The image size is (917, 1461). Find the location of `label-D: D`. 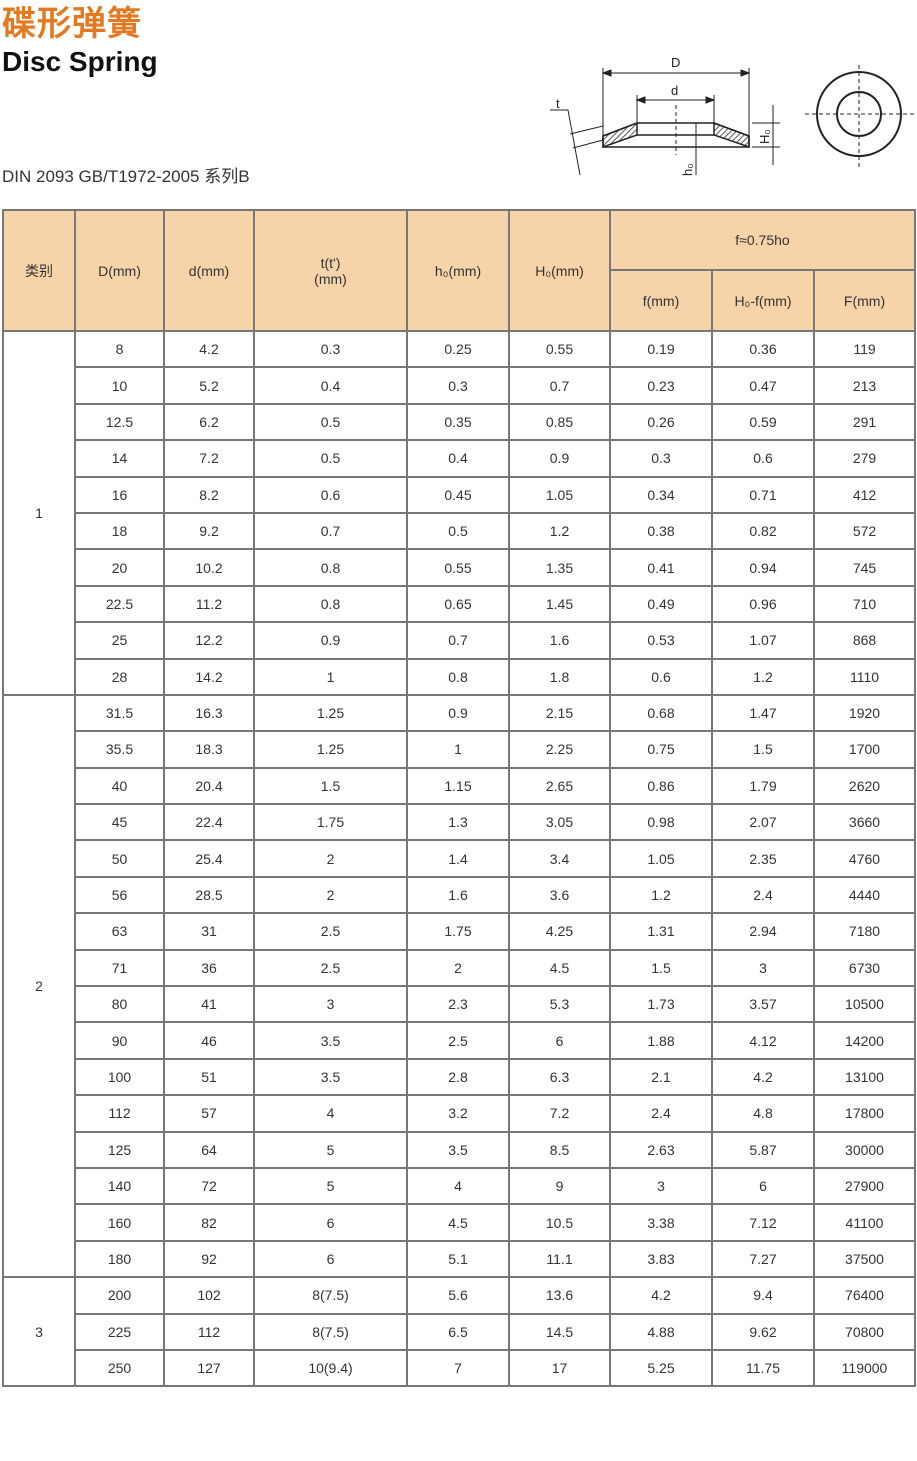

label-D: D is located at coordinates (675, 62).